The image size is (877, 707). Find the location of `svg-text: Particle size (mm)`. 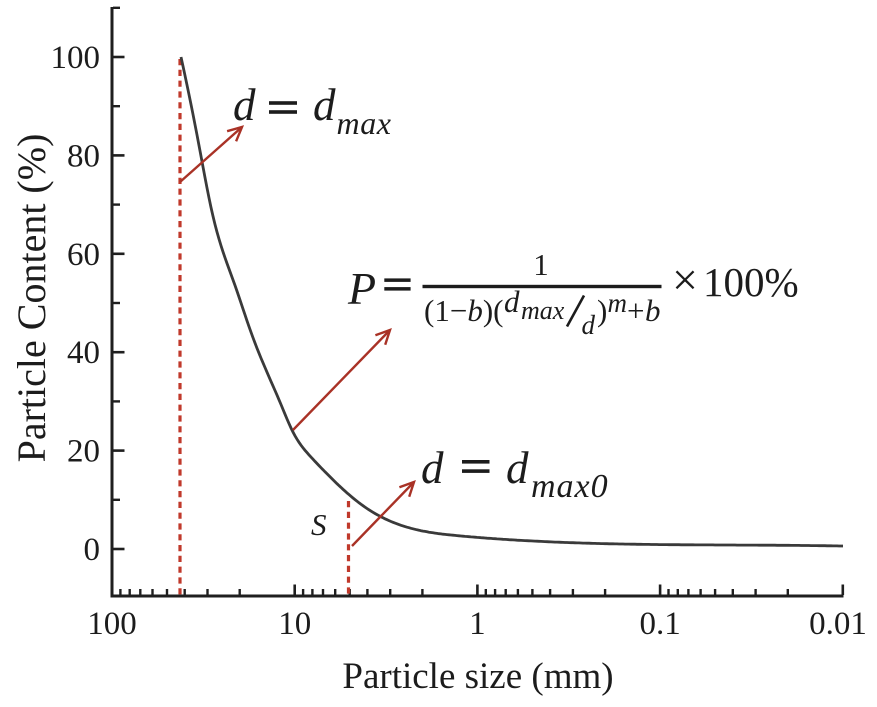

svg-text: Particle size (mm) is located at coordinates (477, 676).